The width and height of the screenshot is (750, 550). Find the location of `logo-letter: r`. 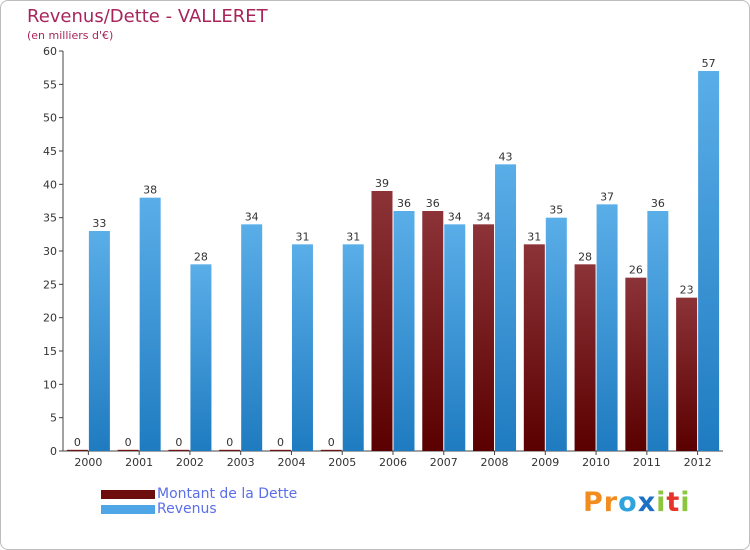

logo-letter: r is located at coordinates (611, 502).